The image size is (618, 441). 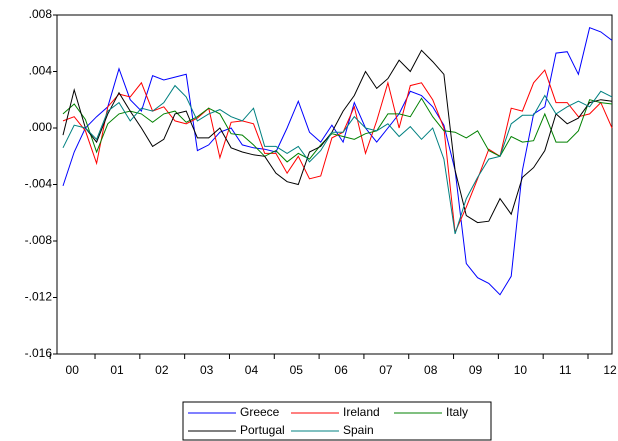 I want to click on y-tick-label: .008, so click(x=41, y=14).